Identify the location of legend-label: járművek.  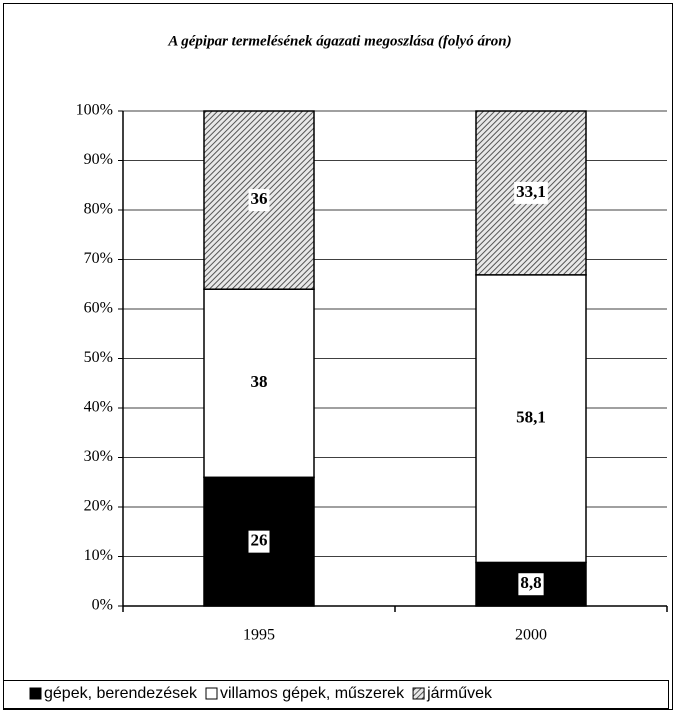
(459, 693).